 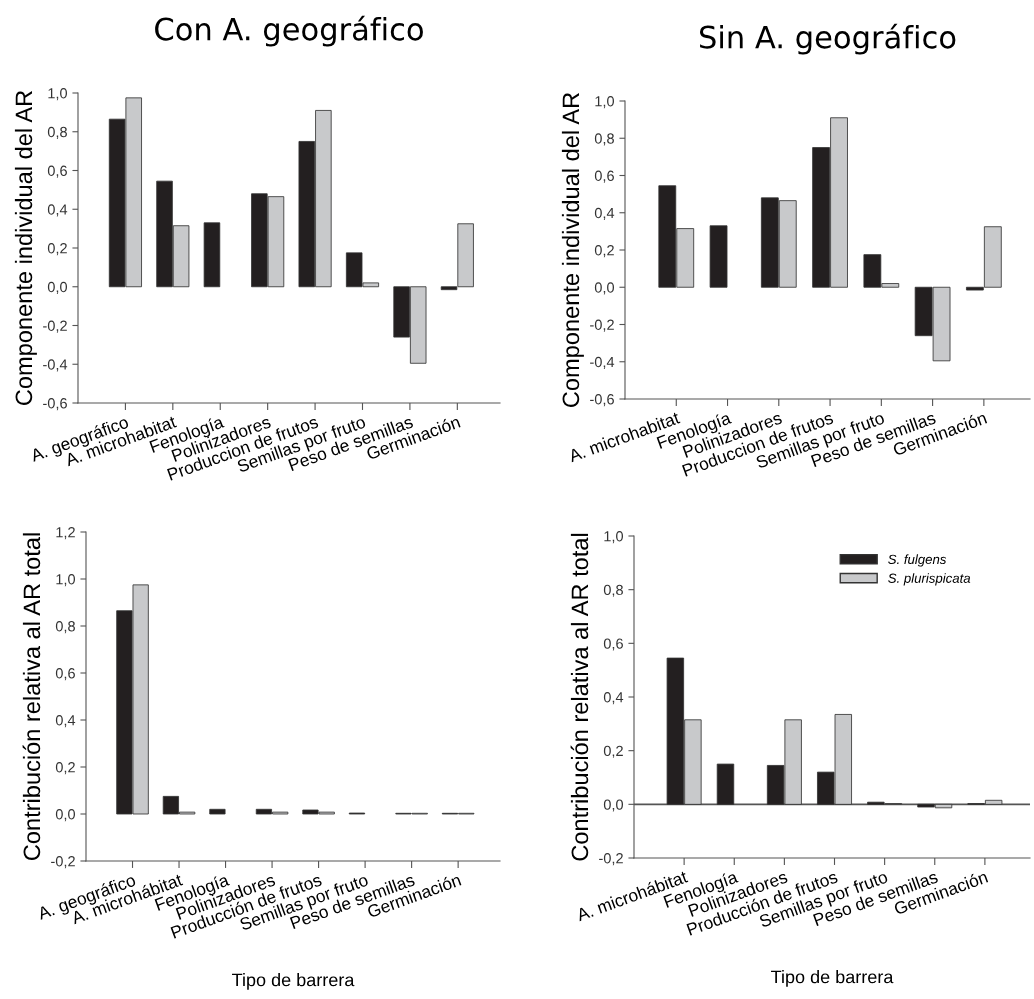 What do you see at coordinates (65, 533) in the screenshot?
I see `y-tick-label: 1,2` at bounding box center [65, 533].